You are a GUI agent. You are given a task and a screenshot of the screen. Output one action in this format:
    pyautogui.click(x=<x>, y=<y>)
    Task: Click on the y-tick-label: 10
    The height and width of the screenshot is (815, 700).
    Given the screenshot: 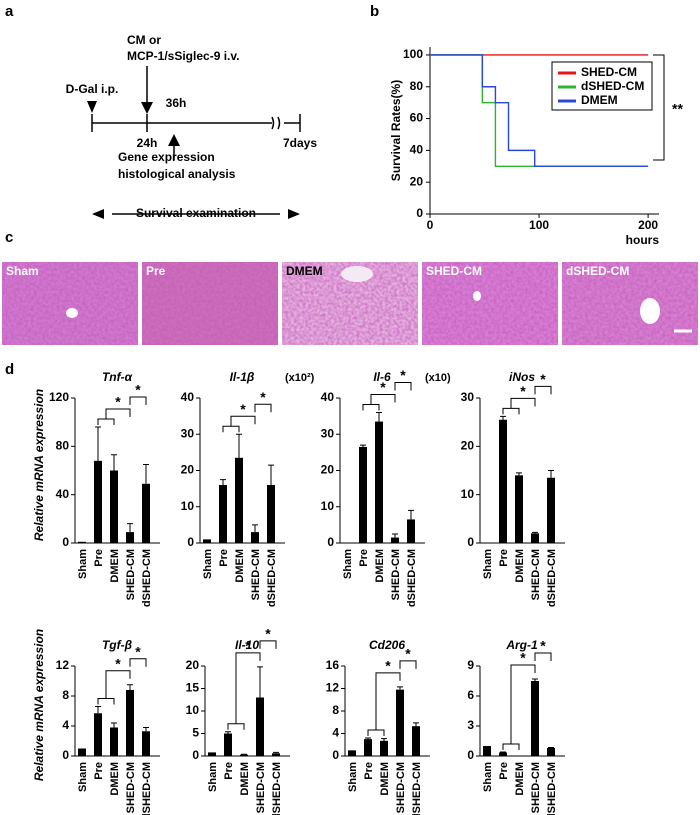 What is the action you would take?
    pyautogui.click(x=328, y=506)
    